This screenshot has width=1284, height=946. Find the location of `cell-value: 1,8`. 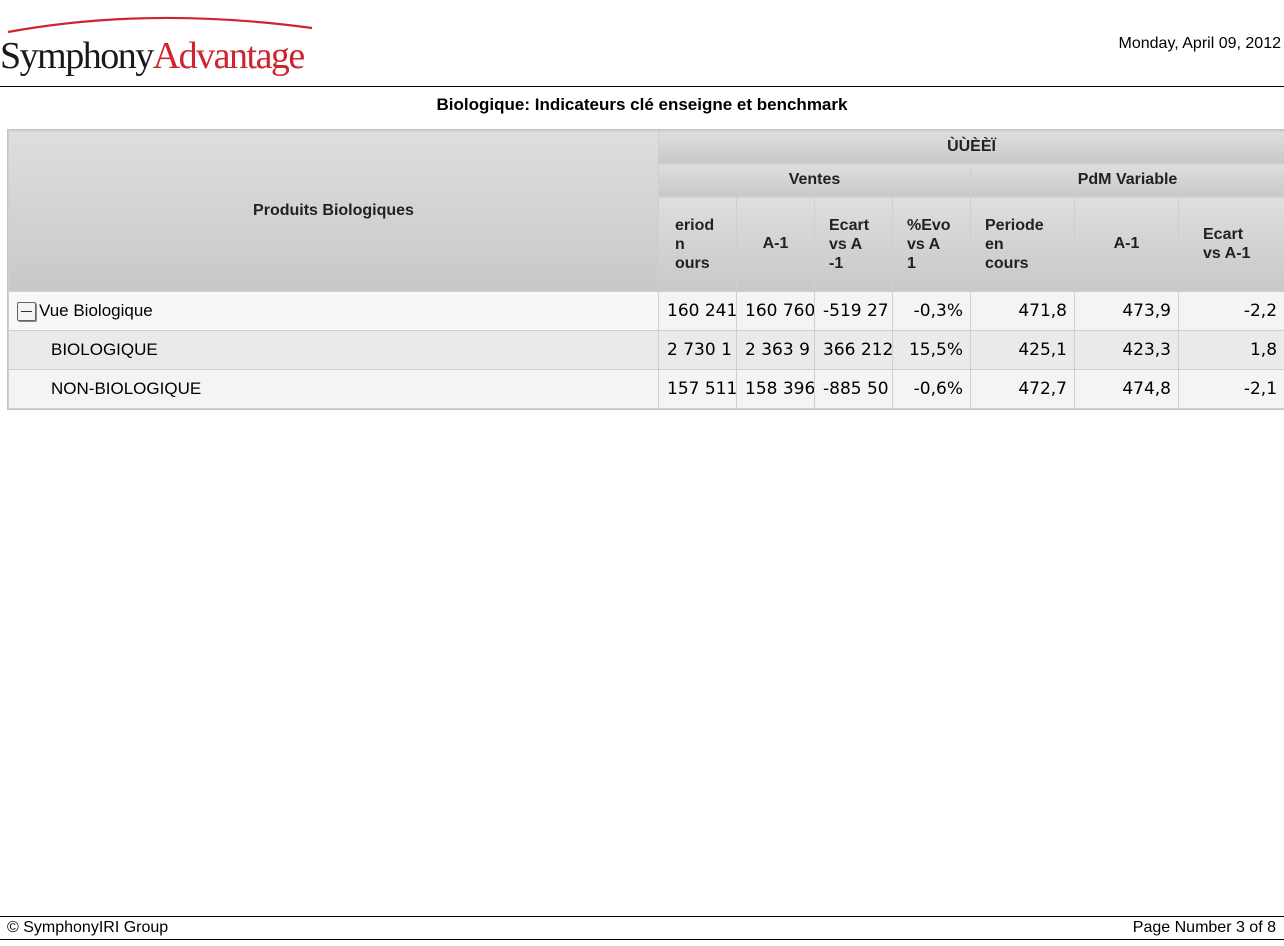

cell-value: 1,8 is located at coordinates (1230, 350).